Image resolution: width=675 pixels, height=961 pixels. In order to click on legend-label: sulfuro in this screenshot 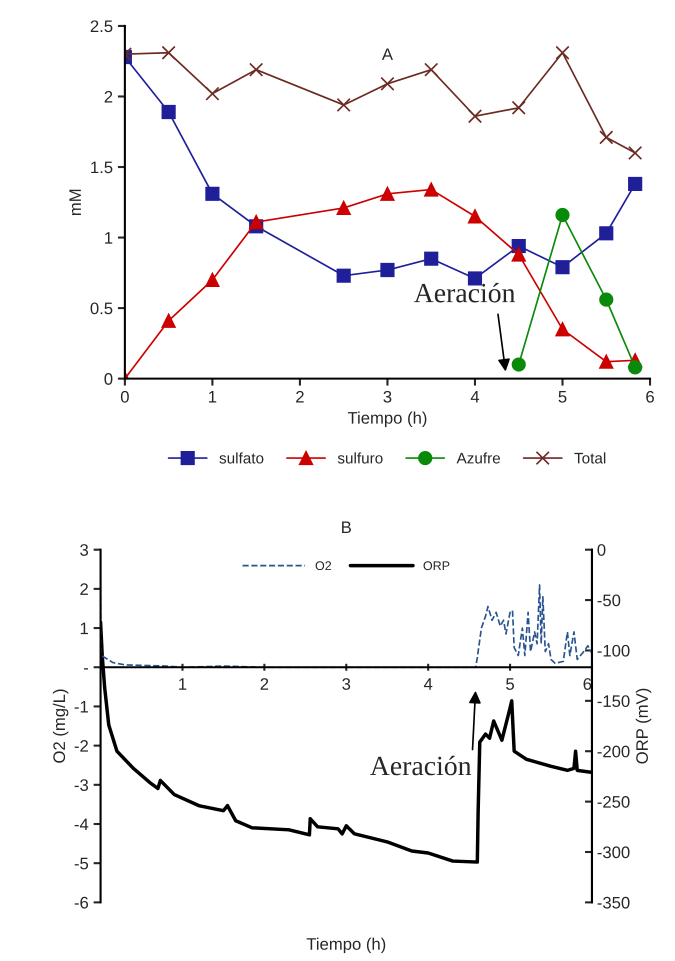, I will do `click(360, 458)`.